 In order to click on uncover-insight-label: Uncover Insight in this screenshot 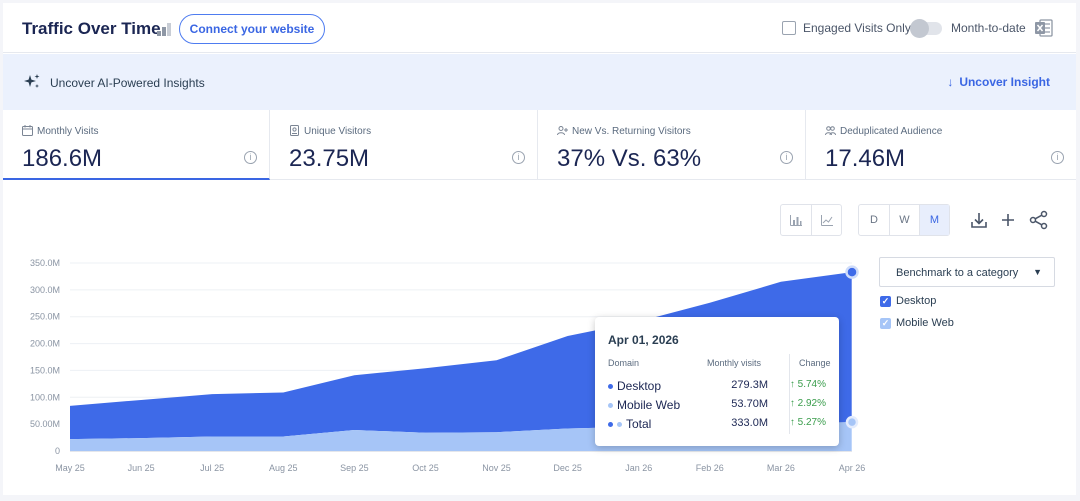, I will do `click(1004, 82)`.